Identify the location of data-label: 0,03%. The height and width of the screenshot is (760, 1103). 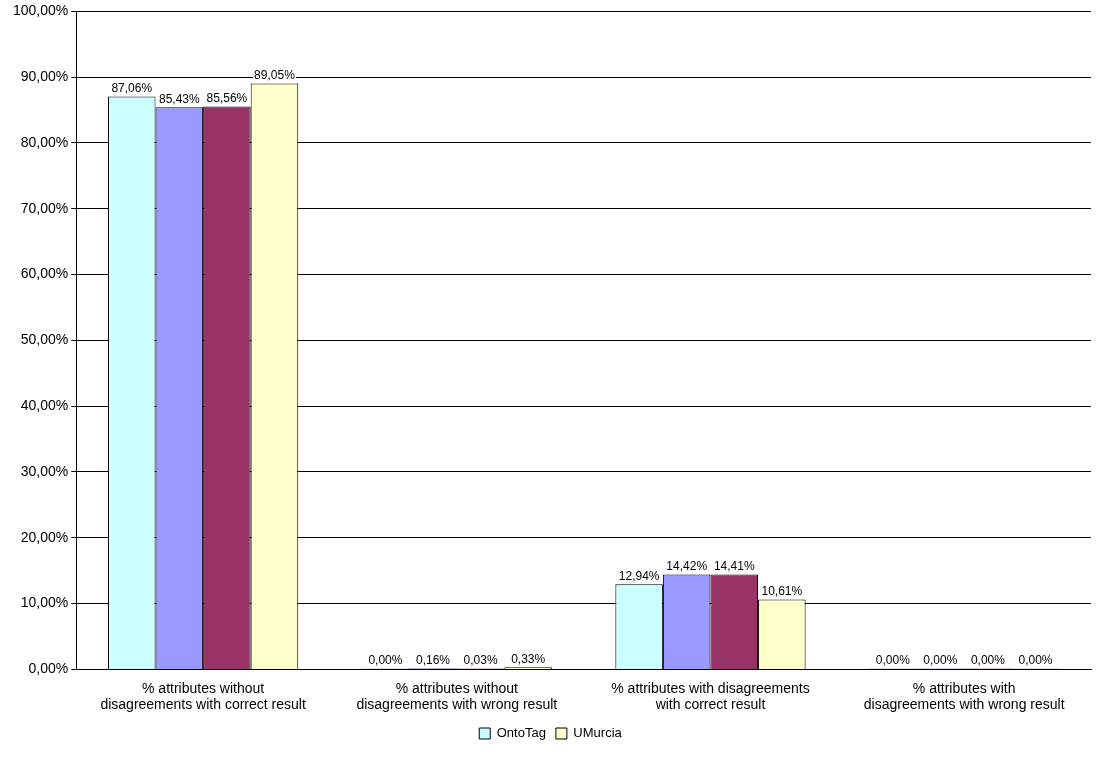
(480, 659).